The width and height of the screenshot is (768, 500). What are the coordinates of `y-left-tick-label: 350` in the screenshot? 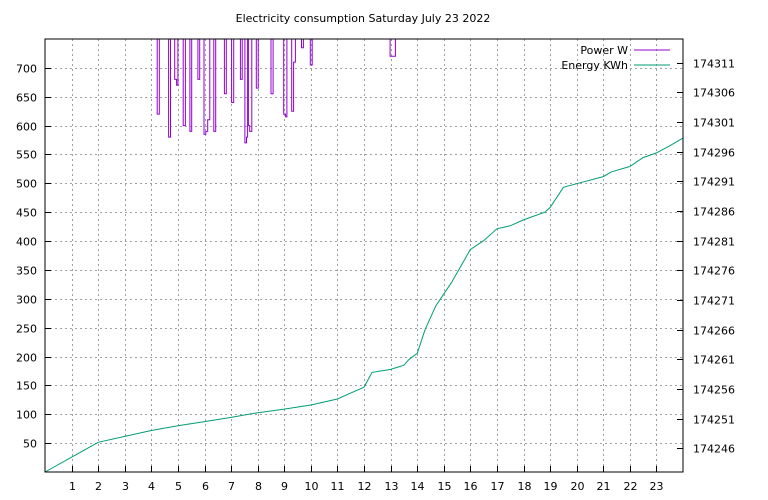 It's located at (26, 271).